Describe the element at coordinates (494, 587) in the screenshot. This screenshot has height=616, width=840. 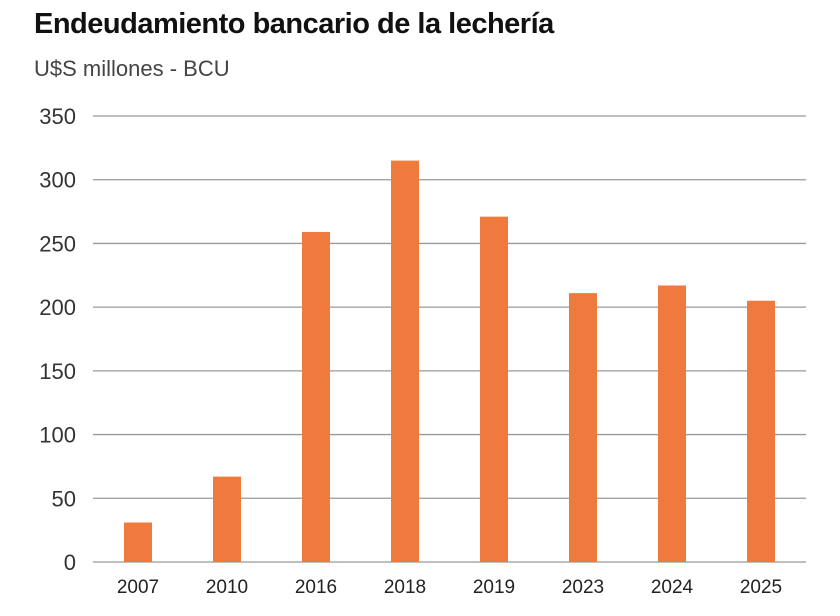
I see `x-tick-label: 2019` at that location.